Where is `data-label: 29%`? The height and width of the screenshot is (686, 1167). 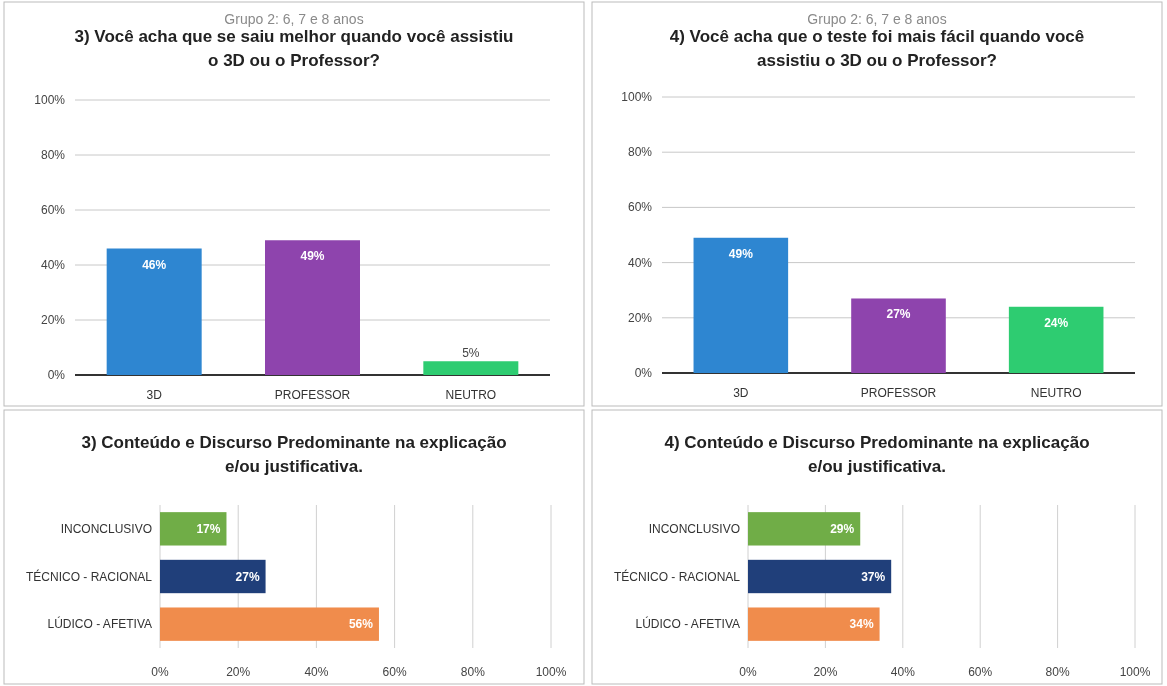
data-label: 29% is located at coordinates (842, 528).